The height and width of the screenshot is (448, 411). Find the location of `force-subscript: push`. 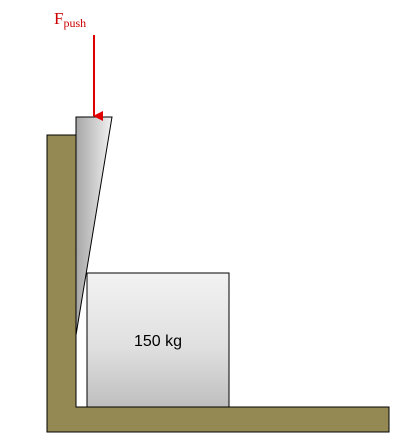

force-subscript: push is located at coordinates (74, 23).